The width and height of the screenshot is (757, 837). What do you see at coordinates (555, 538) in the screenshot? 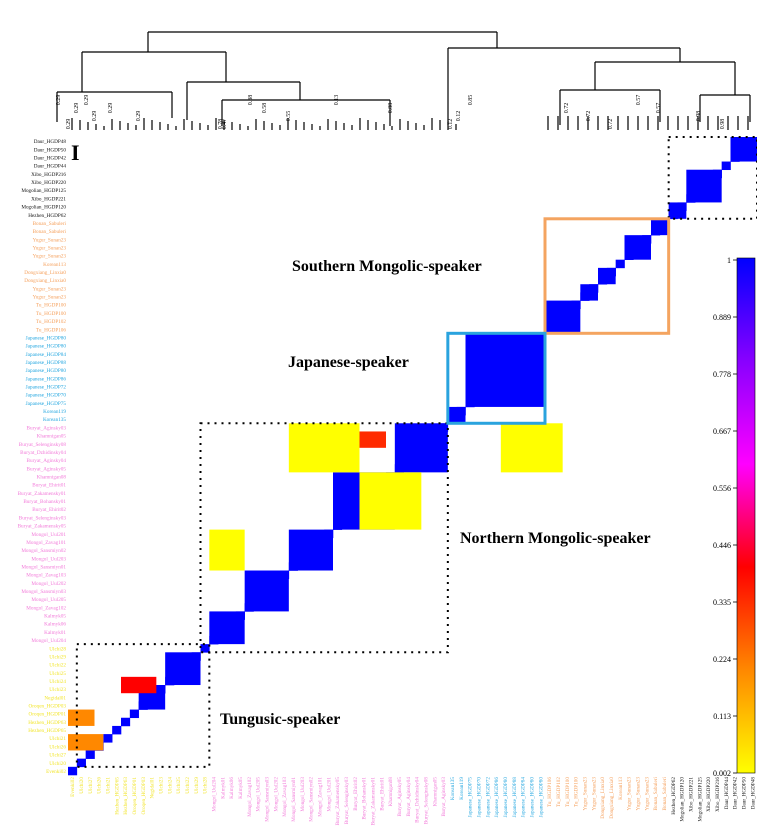
I see `region-label: Northern Mongolic-speaker` at bounding box center [555, 538].